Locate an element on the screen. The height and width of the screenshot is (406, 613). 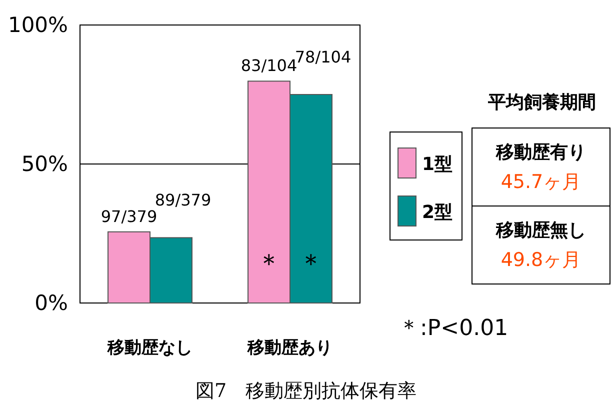
text: 平均飼養期間 is located at coordinates (541, 102).